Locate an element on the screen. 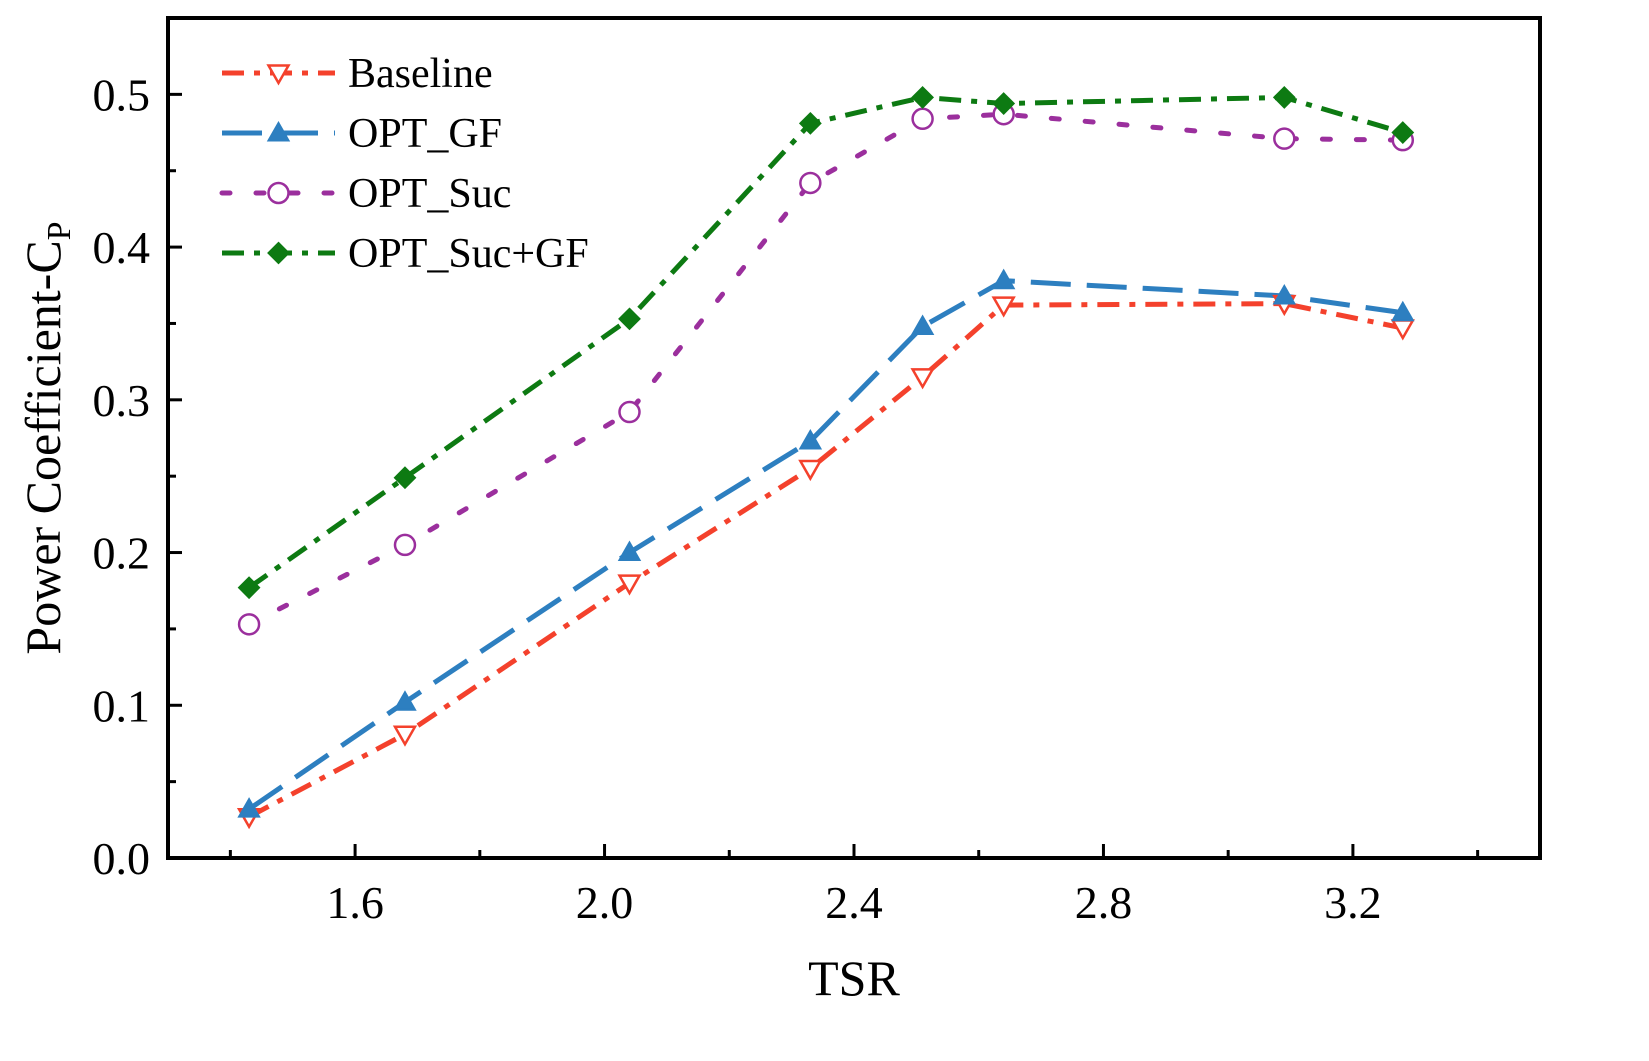 Image resolution: width=1649 pixels, height=1061 pixels. legend-label-baseline: Baseline is located at coordinates (420, 74).